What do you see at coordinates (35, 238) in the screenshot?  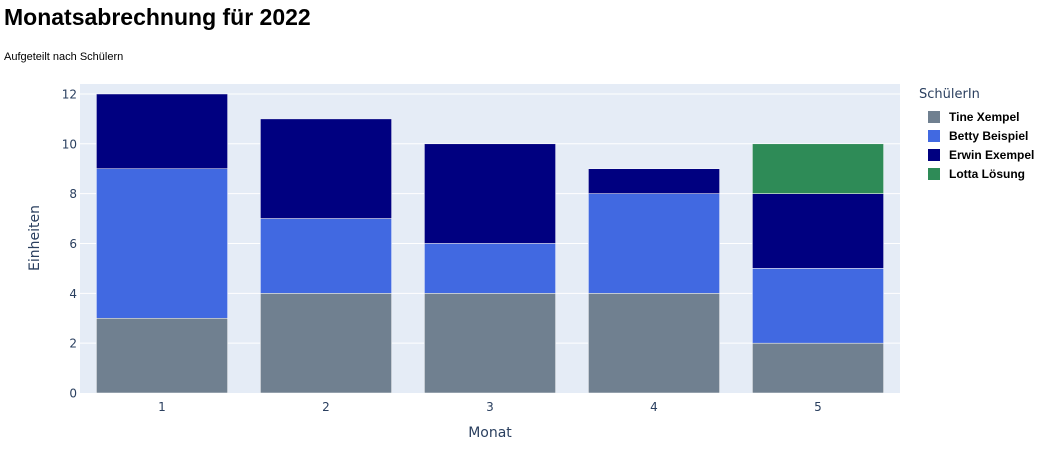 I see `y-axis-title: Einheiten` at bounding box center [35, 238].